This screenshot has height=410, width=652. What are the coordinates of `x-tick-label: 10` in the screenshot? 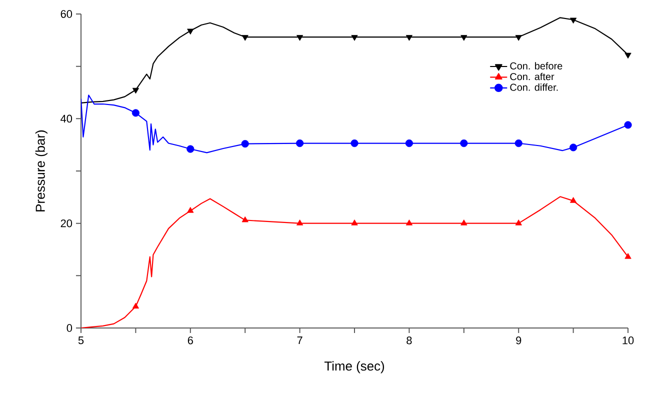 It's located at (628, 340).